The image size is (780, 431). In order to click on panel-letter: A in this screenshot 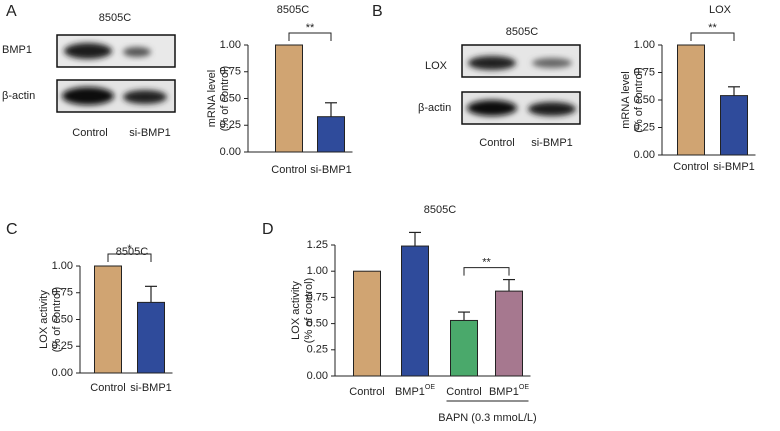, I will do `click(11, 11)`.